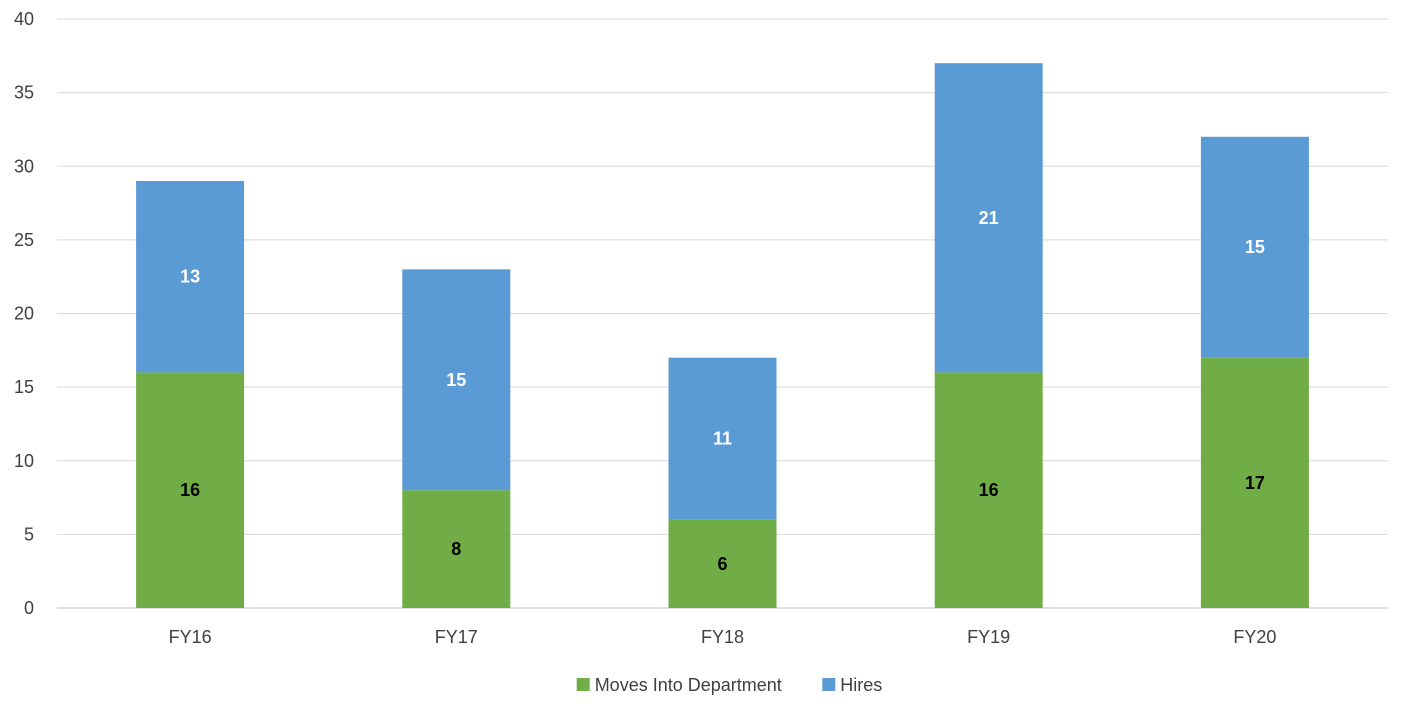  What do you see at coordinates (29, 608) in the screenshot?
I see `y-tick-label: 0` at bounding box center [29, 608].